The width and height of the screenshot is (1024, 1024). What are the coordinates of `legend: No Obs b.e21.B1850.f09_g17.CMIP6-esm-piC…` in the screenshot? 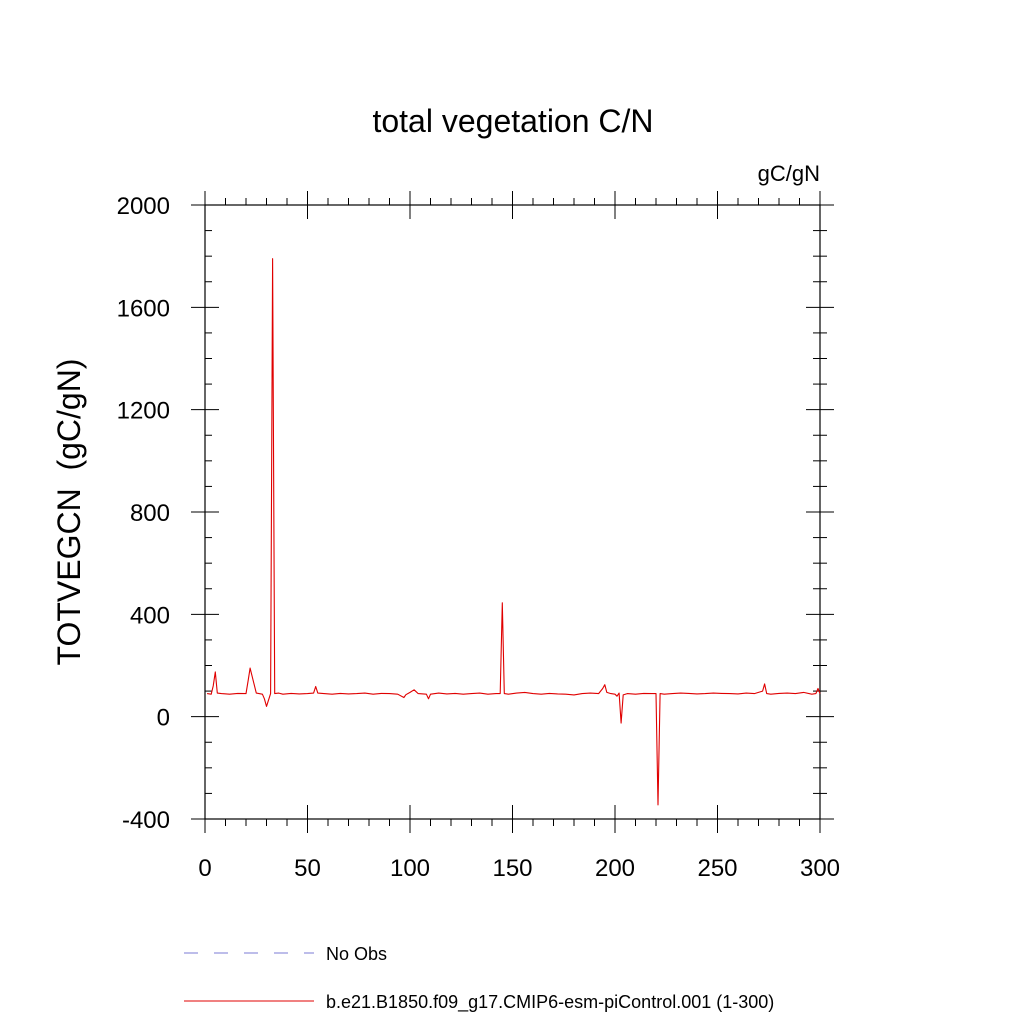 It's located at (479, 978).